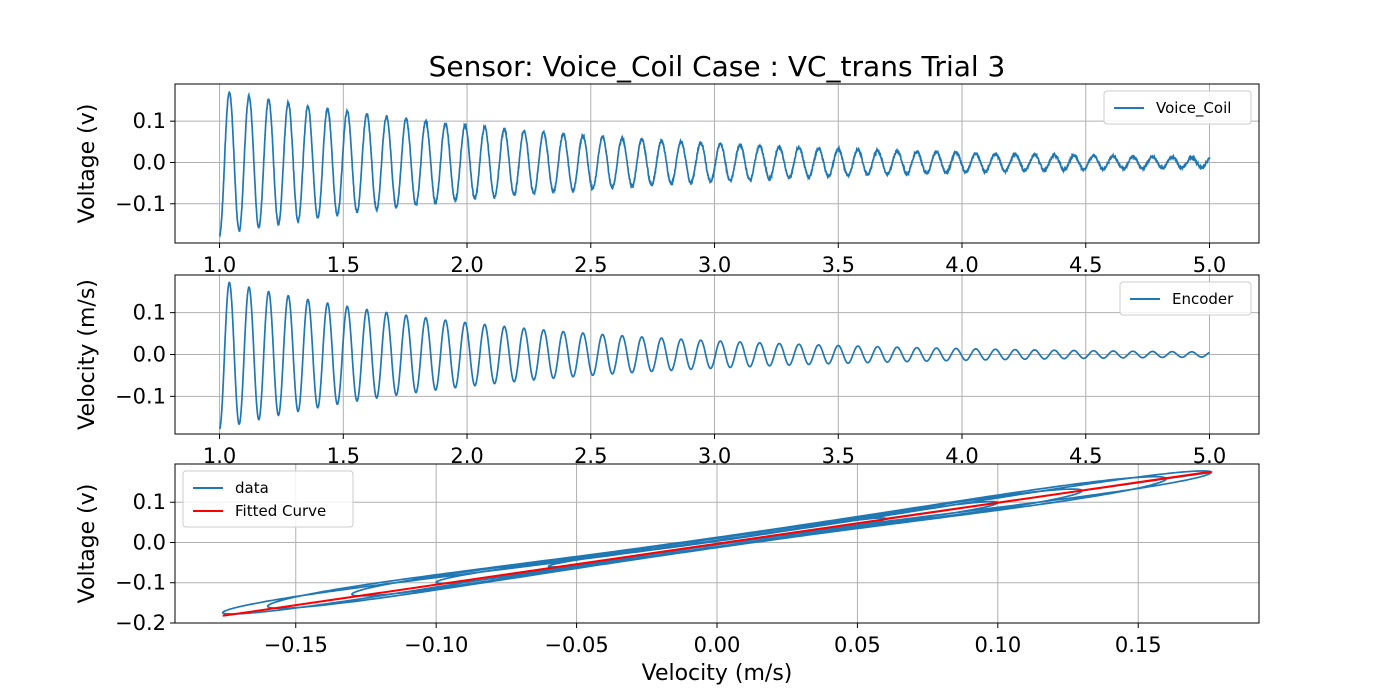 The image size is (1400, 700). I want to click on x-tick-label: 2.5, so click(590, 265).